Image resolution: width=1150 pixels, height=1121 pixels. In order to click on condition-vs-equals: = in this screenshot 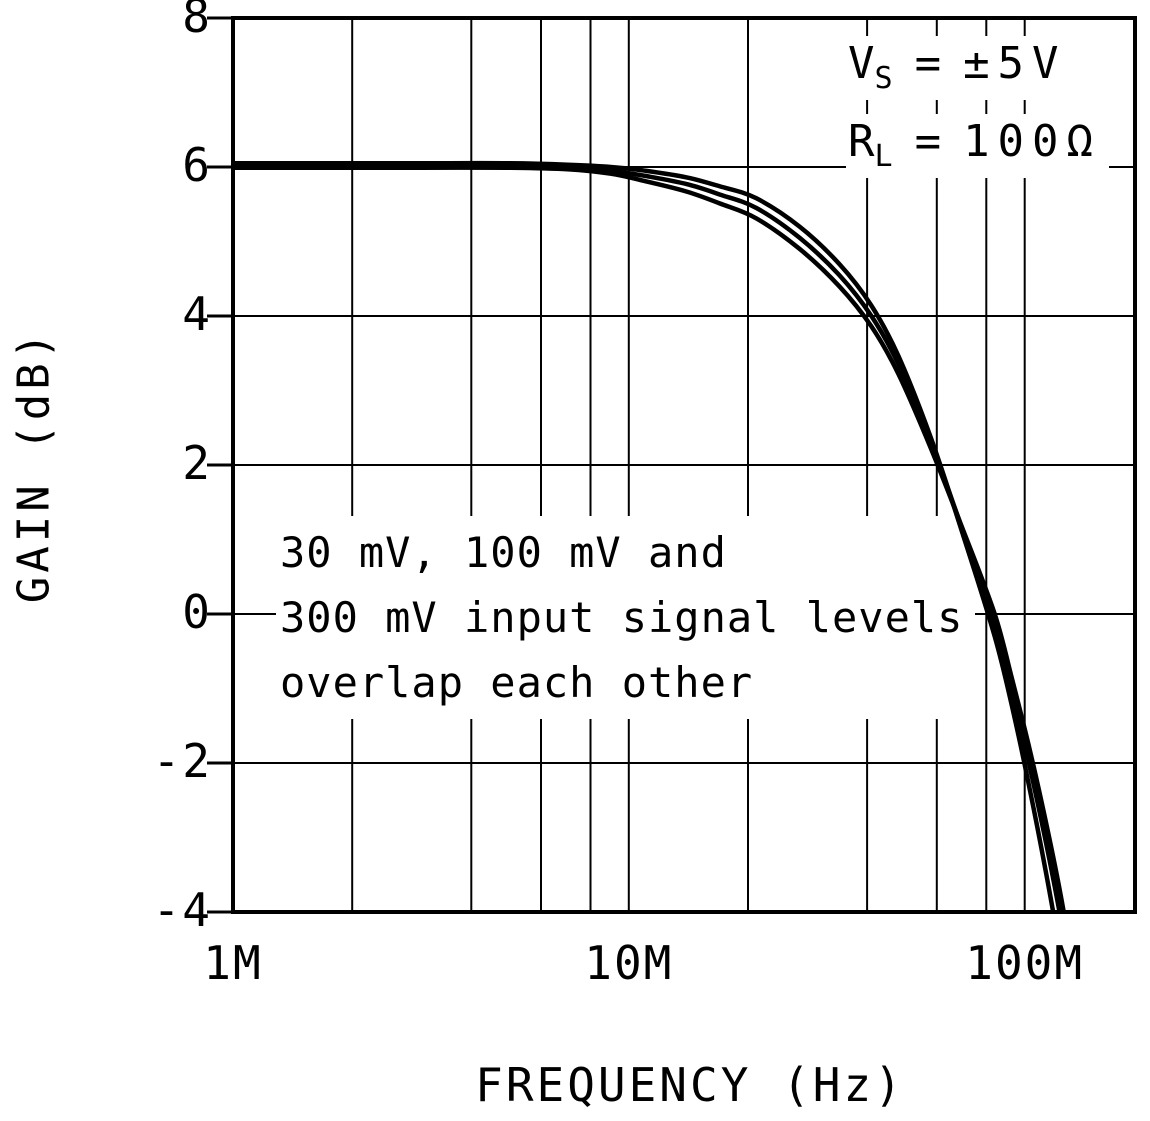, I will do `click(928, 63)`.